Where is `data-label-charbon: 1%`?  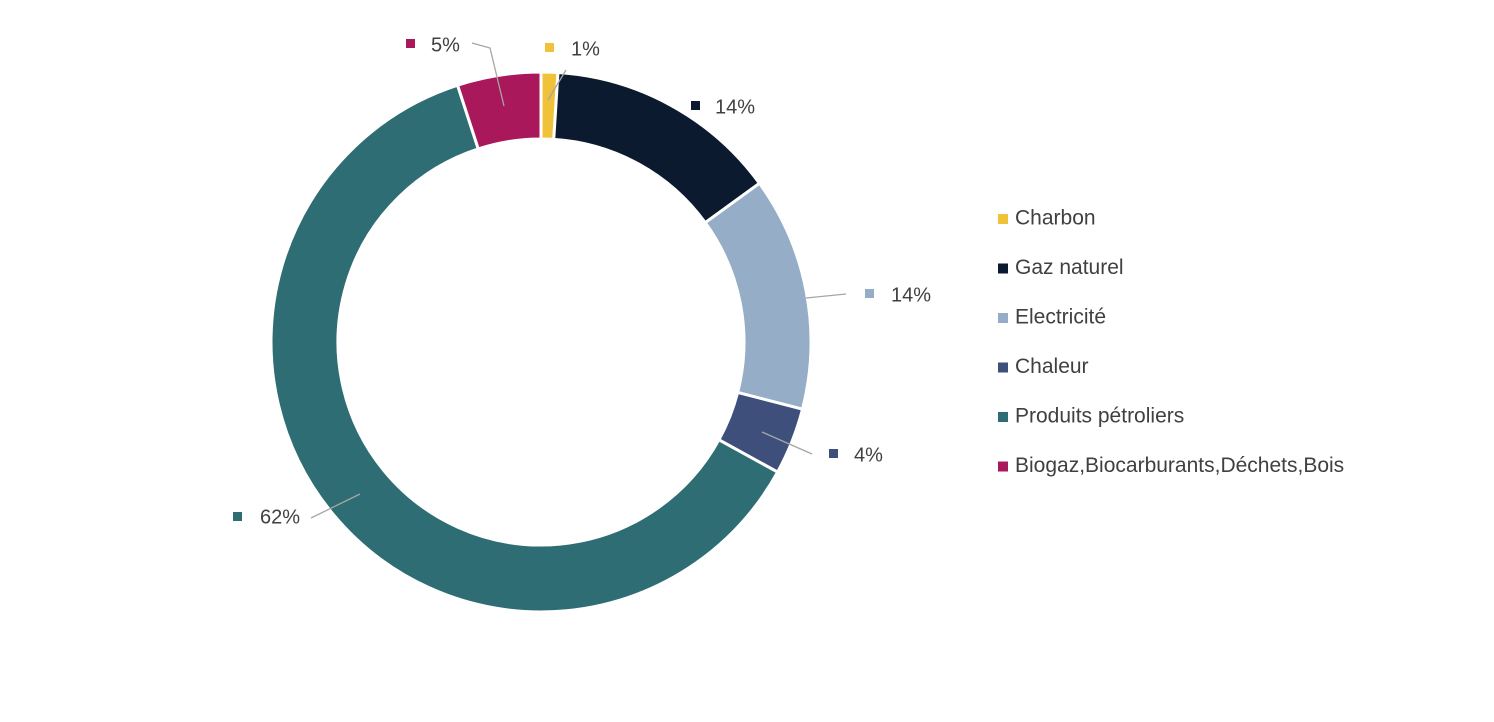 data-label-charbon: 1% is located at coordinates (585, 49).